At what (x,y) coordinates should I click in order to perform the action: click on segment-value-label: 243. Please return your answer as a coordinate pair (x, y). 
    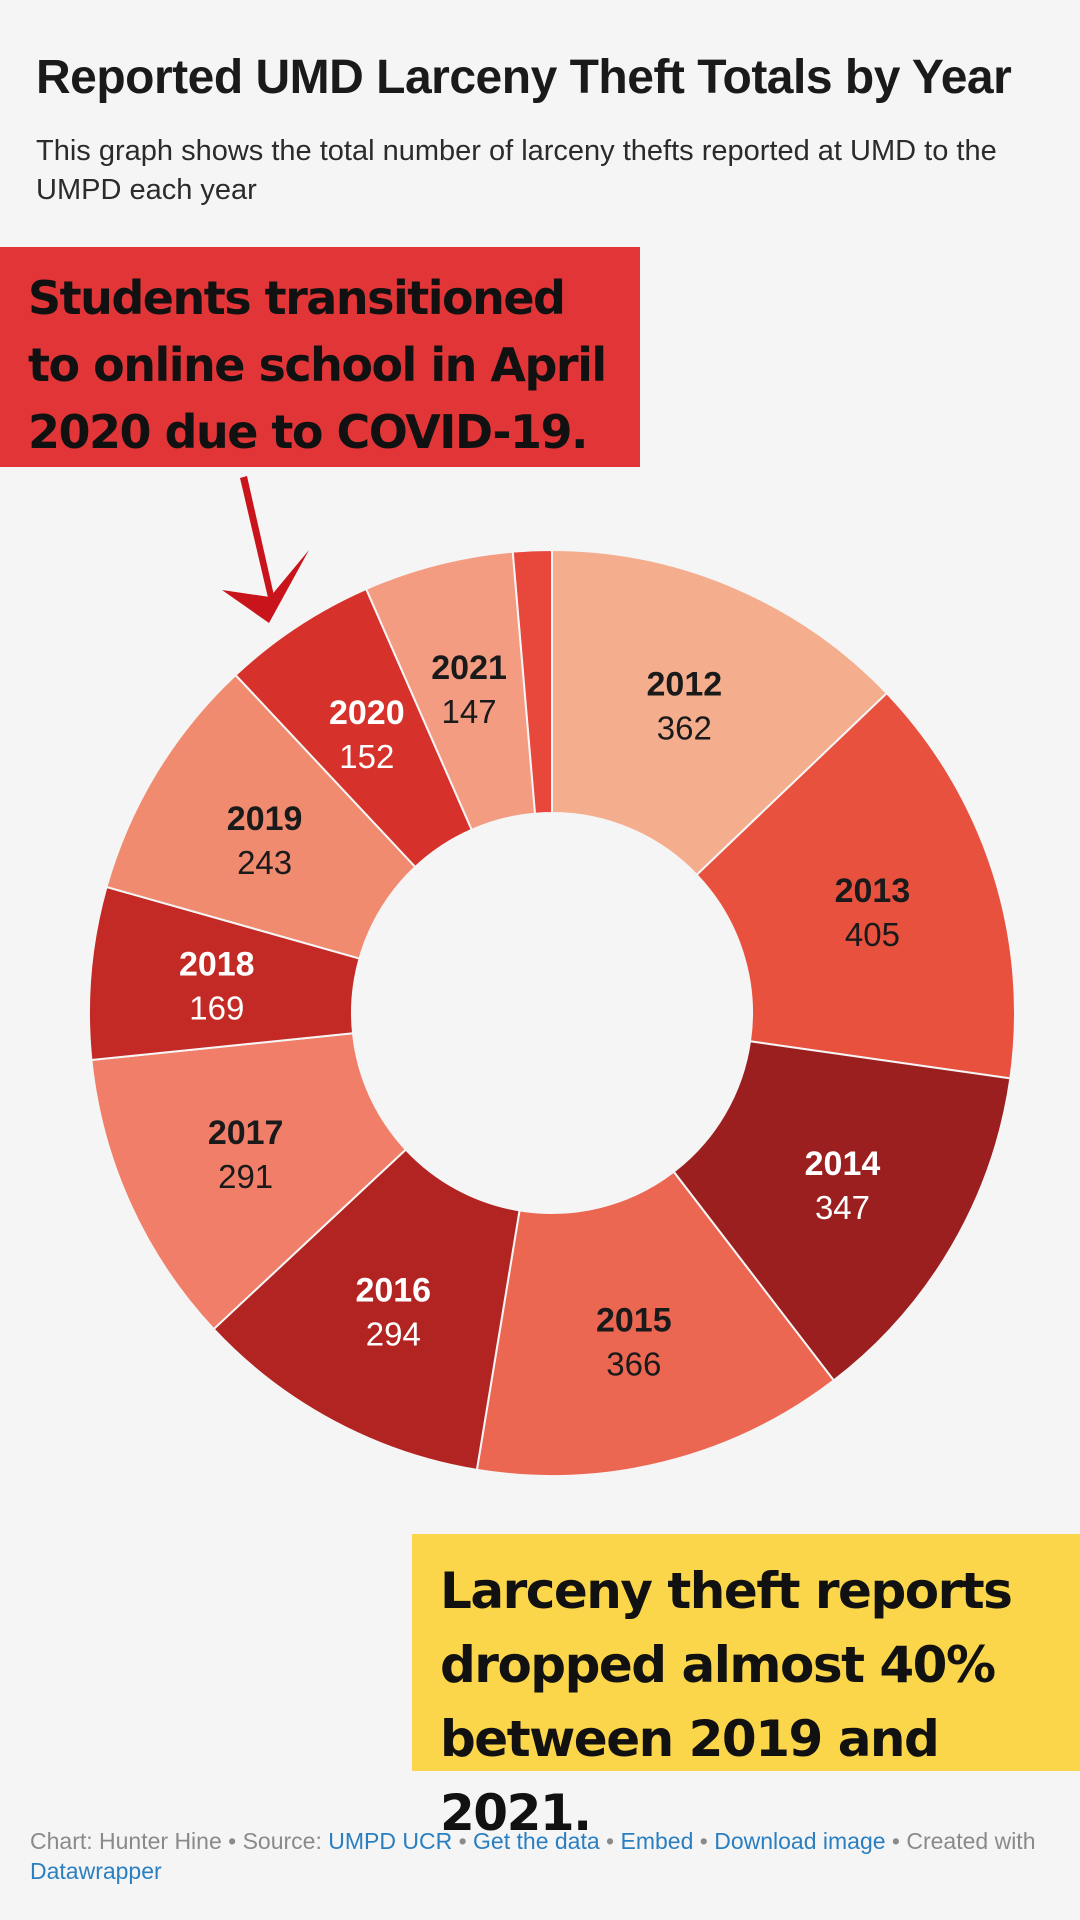
    Looking at the image, I should click on (264, 862).